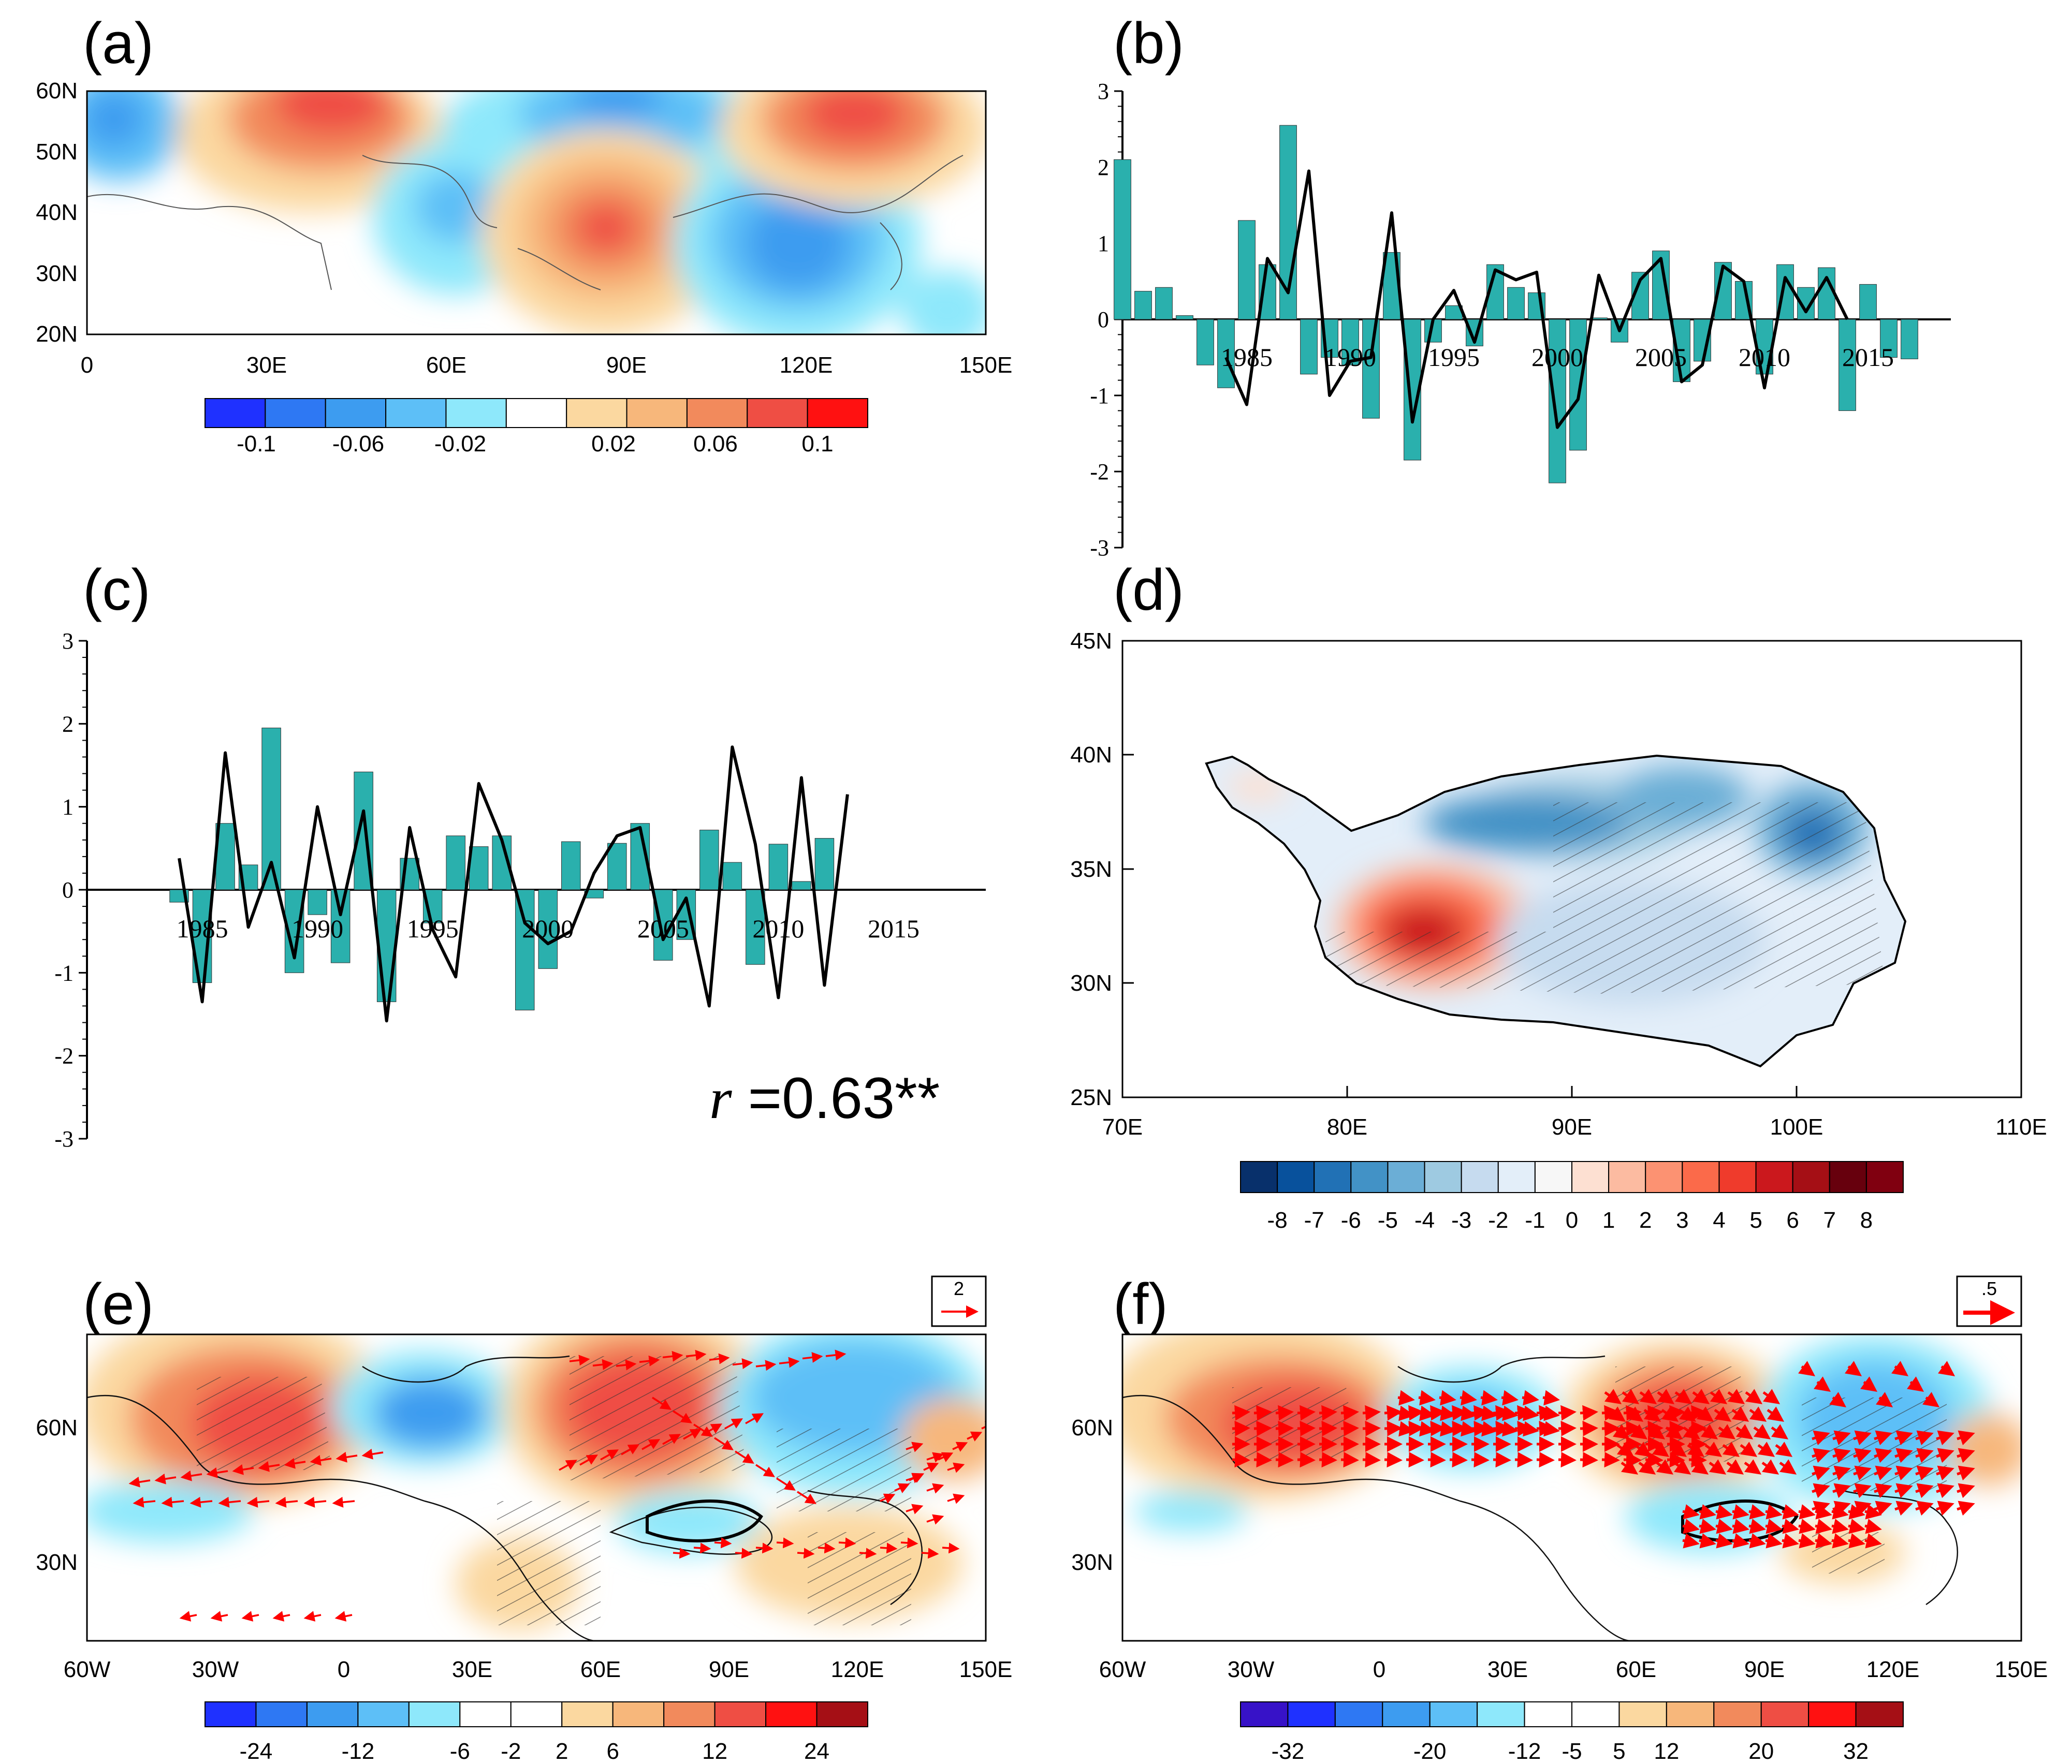 The height and width of the screenshot is (1764, 2072). What do you see at coordinates (959, 1288) in the screenshot?
I see `panel-e-ref-vector-label: 2` at bounding box center [959, 1288].